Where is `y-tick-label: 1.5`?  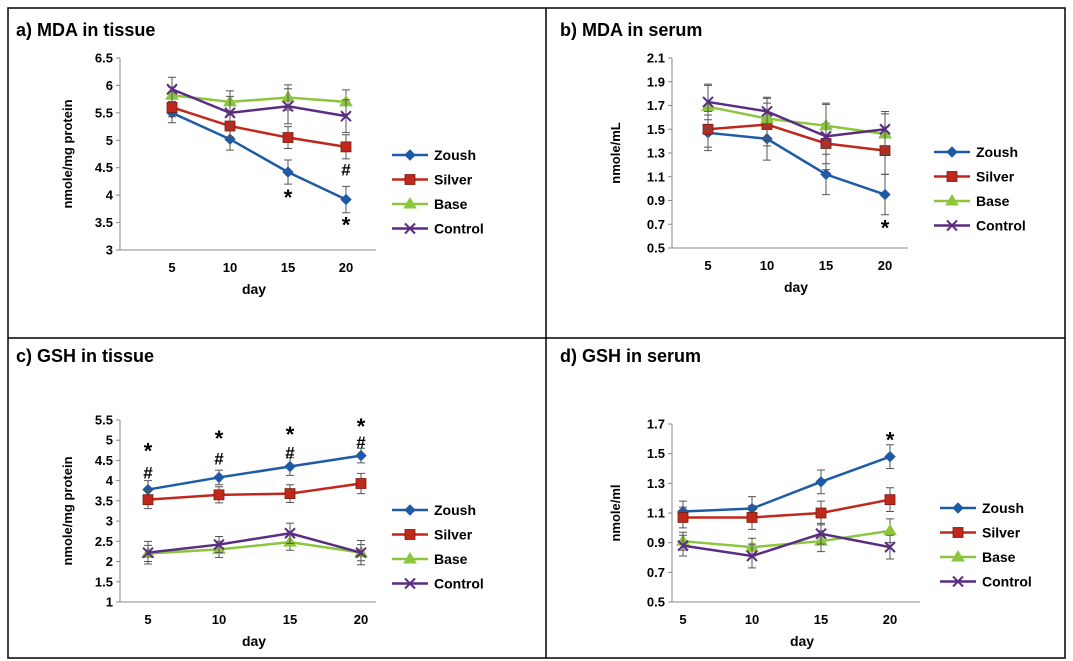 y-tick-label: 1.5 is located at coordinates (656, 453).